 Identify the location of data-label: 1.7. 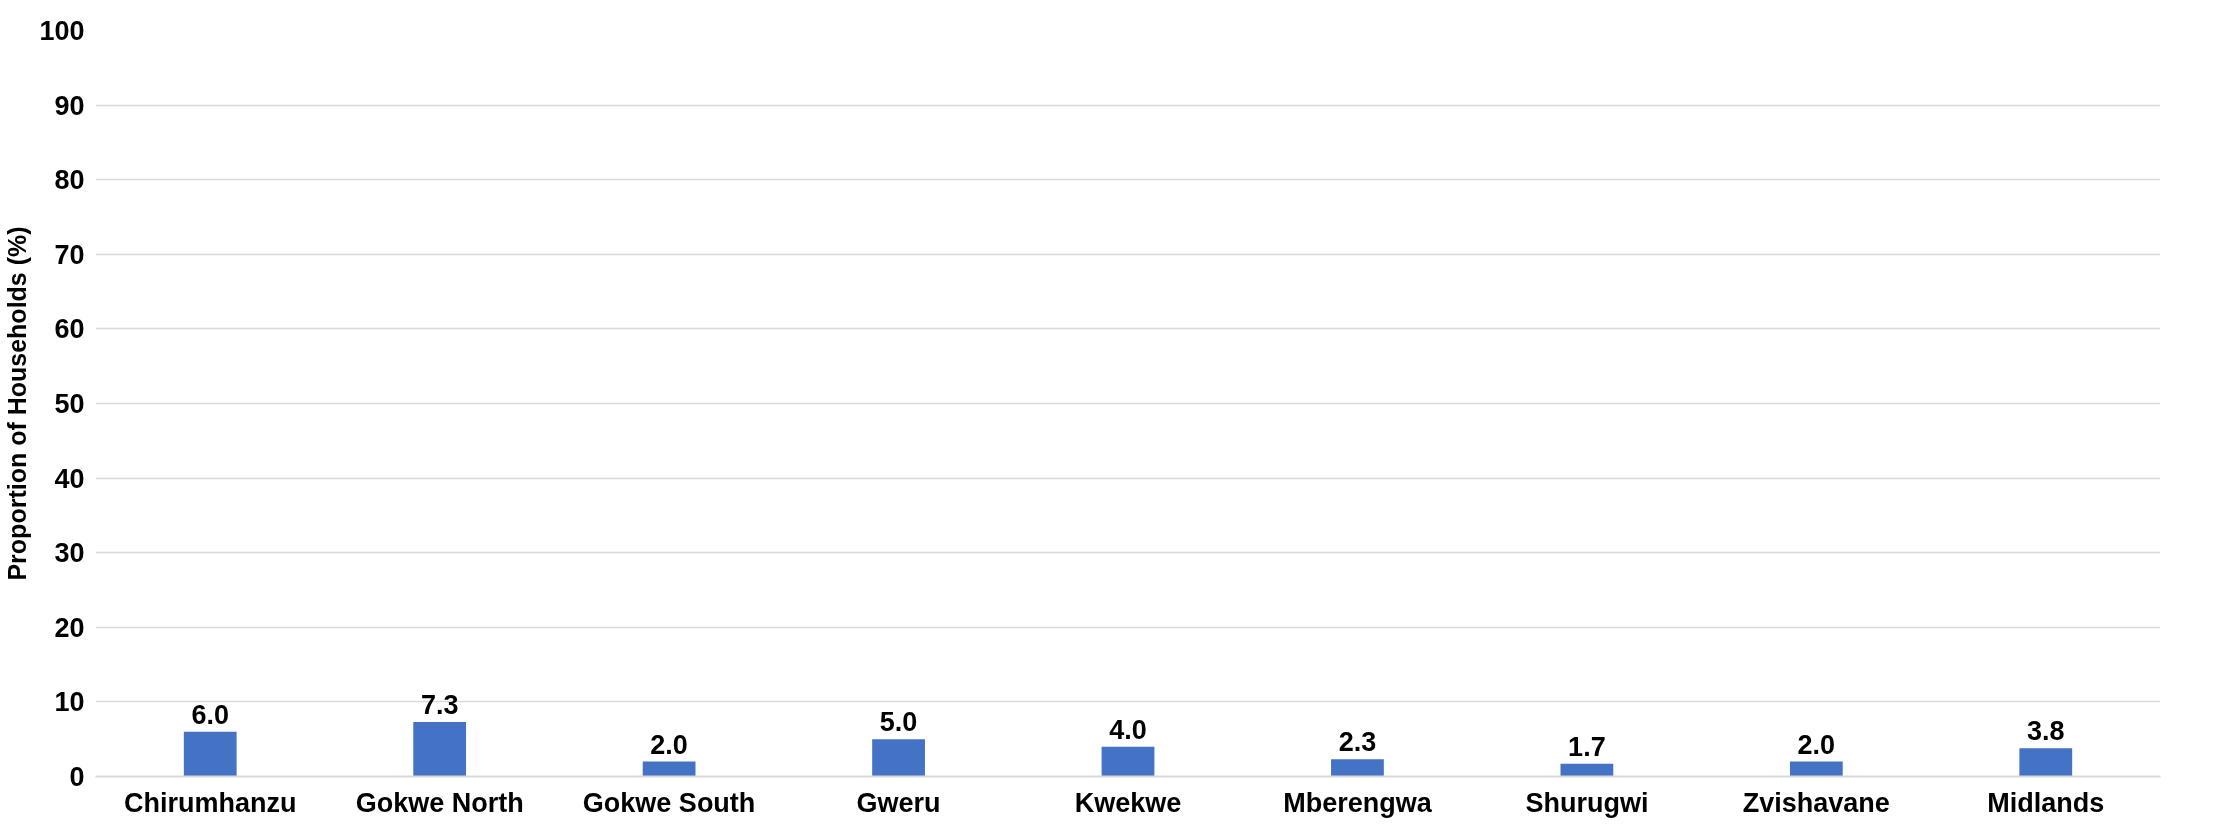
(1587, 746).